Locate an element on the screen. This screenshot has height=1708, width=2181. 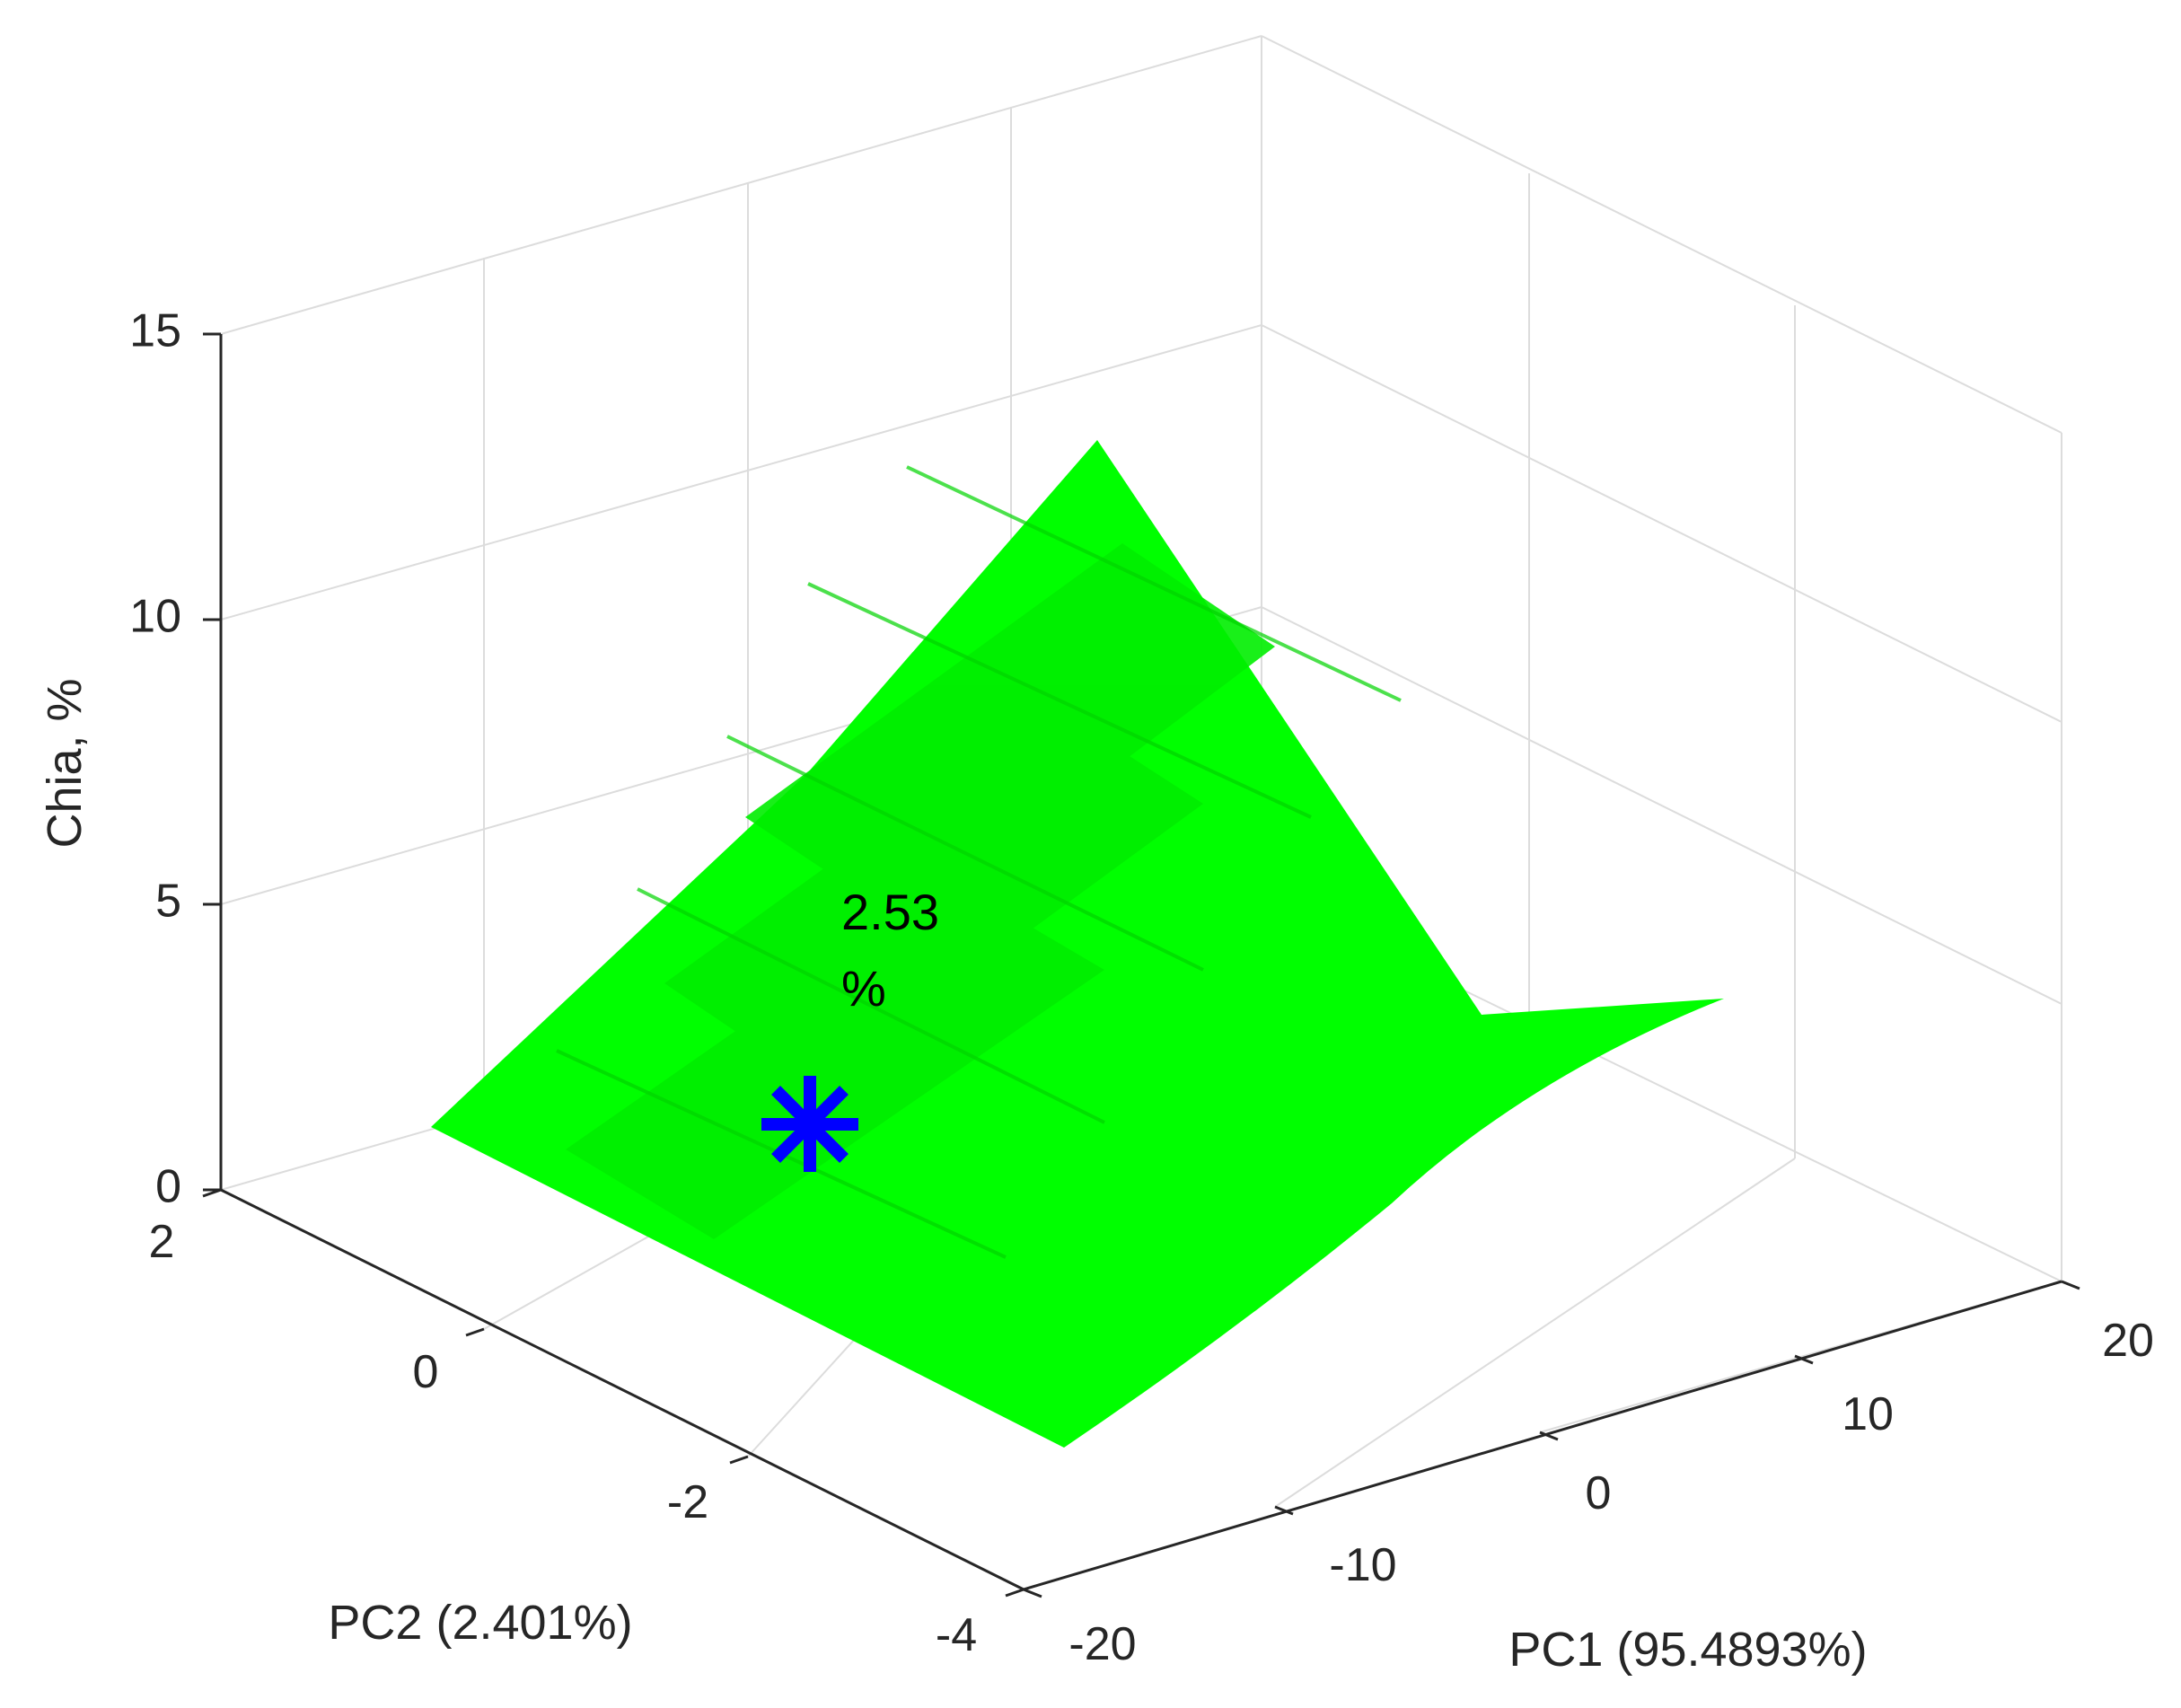
z-tick-label: 5 is located at coordinates (168, 902).